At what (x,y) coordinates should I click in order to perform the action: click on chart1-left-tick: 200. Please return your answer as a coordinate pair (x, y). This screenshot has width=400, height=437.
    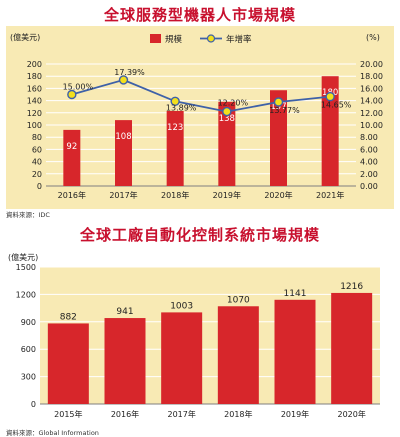
    Looking at the image, I should click on (34, 64).